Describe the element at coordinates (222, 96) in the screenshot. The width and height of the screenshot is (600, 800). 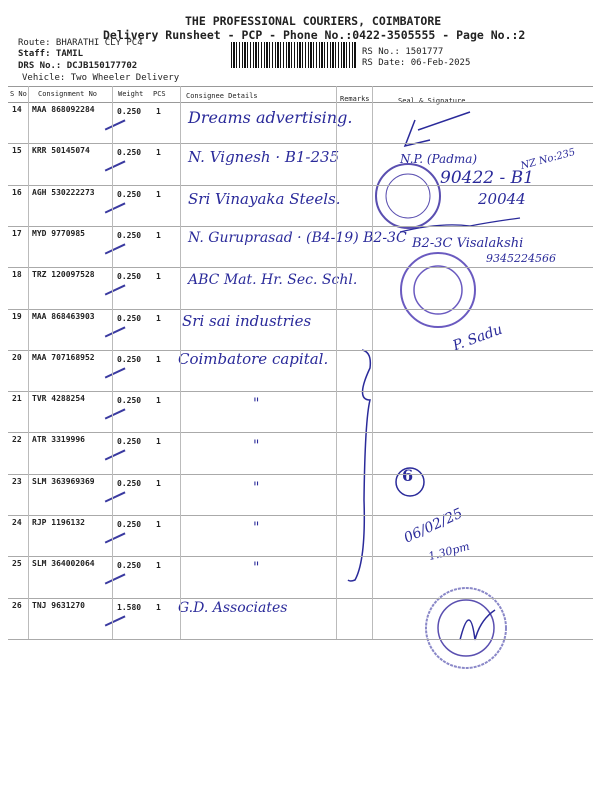
I see `col-consignee: Consignee Details` at that location.